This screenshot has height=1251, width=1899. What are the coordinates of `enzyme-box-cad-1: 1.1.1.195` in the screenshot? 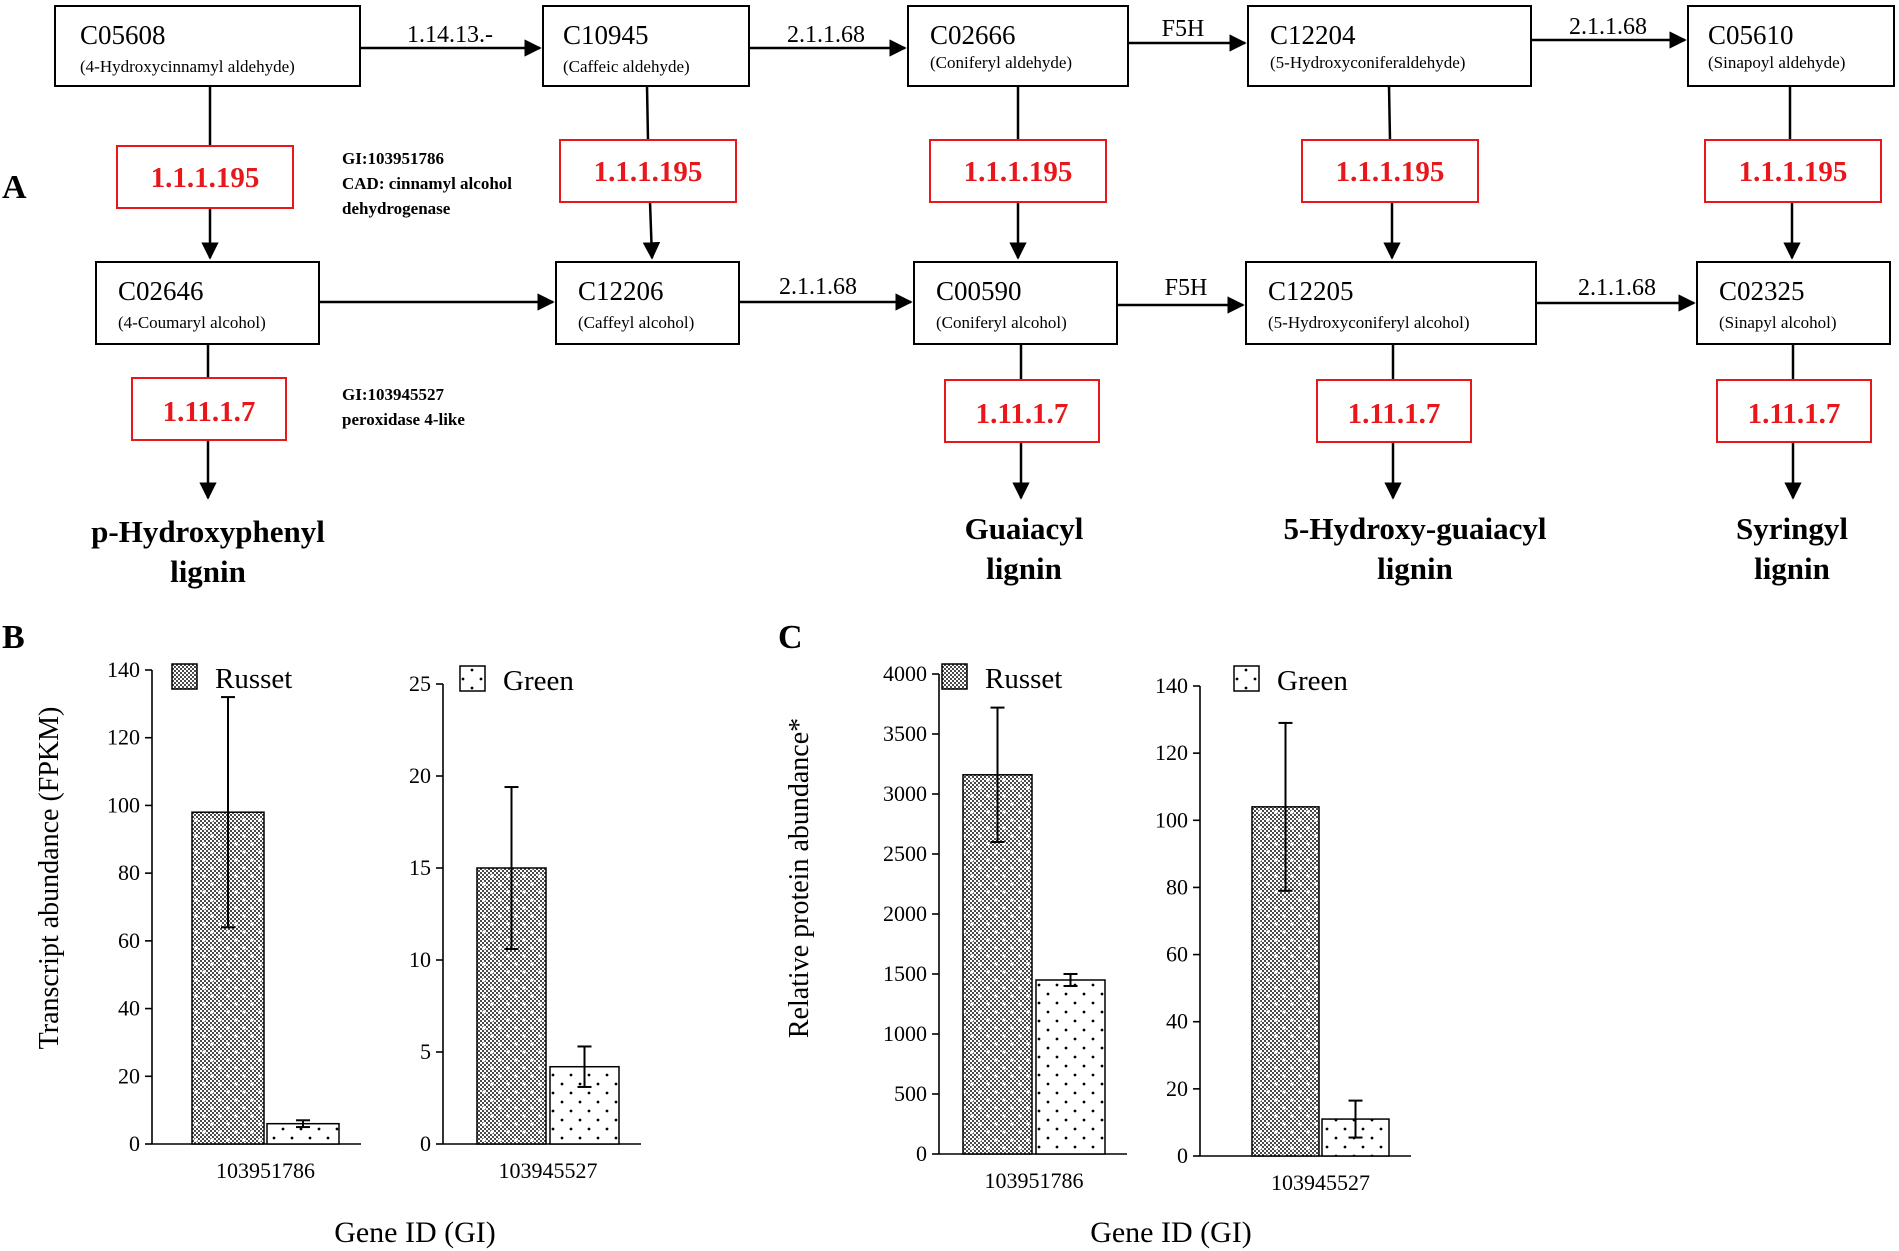 It's located at (205, 177).